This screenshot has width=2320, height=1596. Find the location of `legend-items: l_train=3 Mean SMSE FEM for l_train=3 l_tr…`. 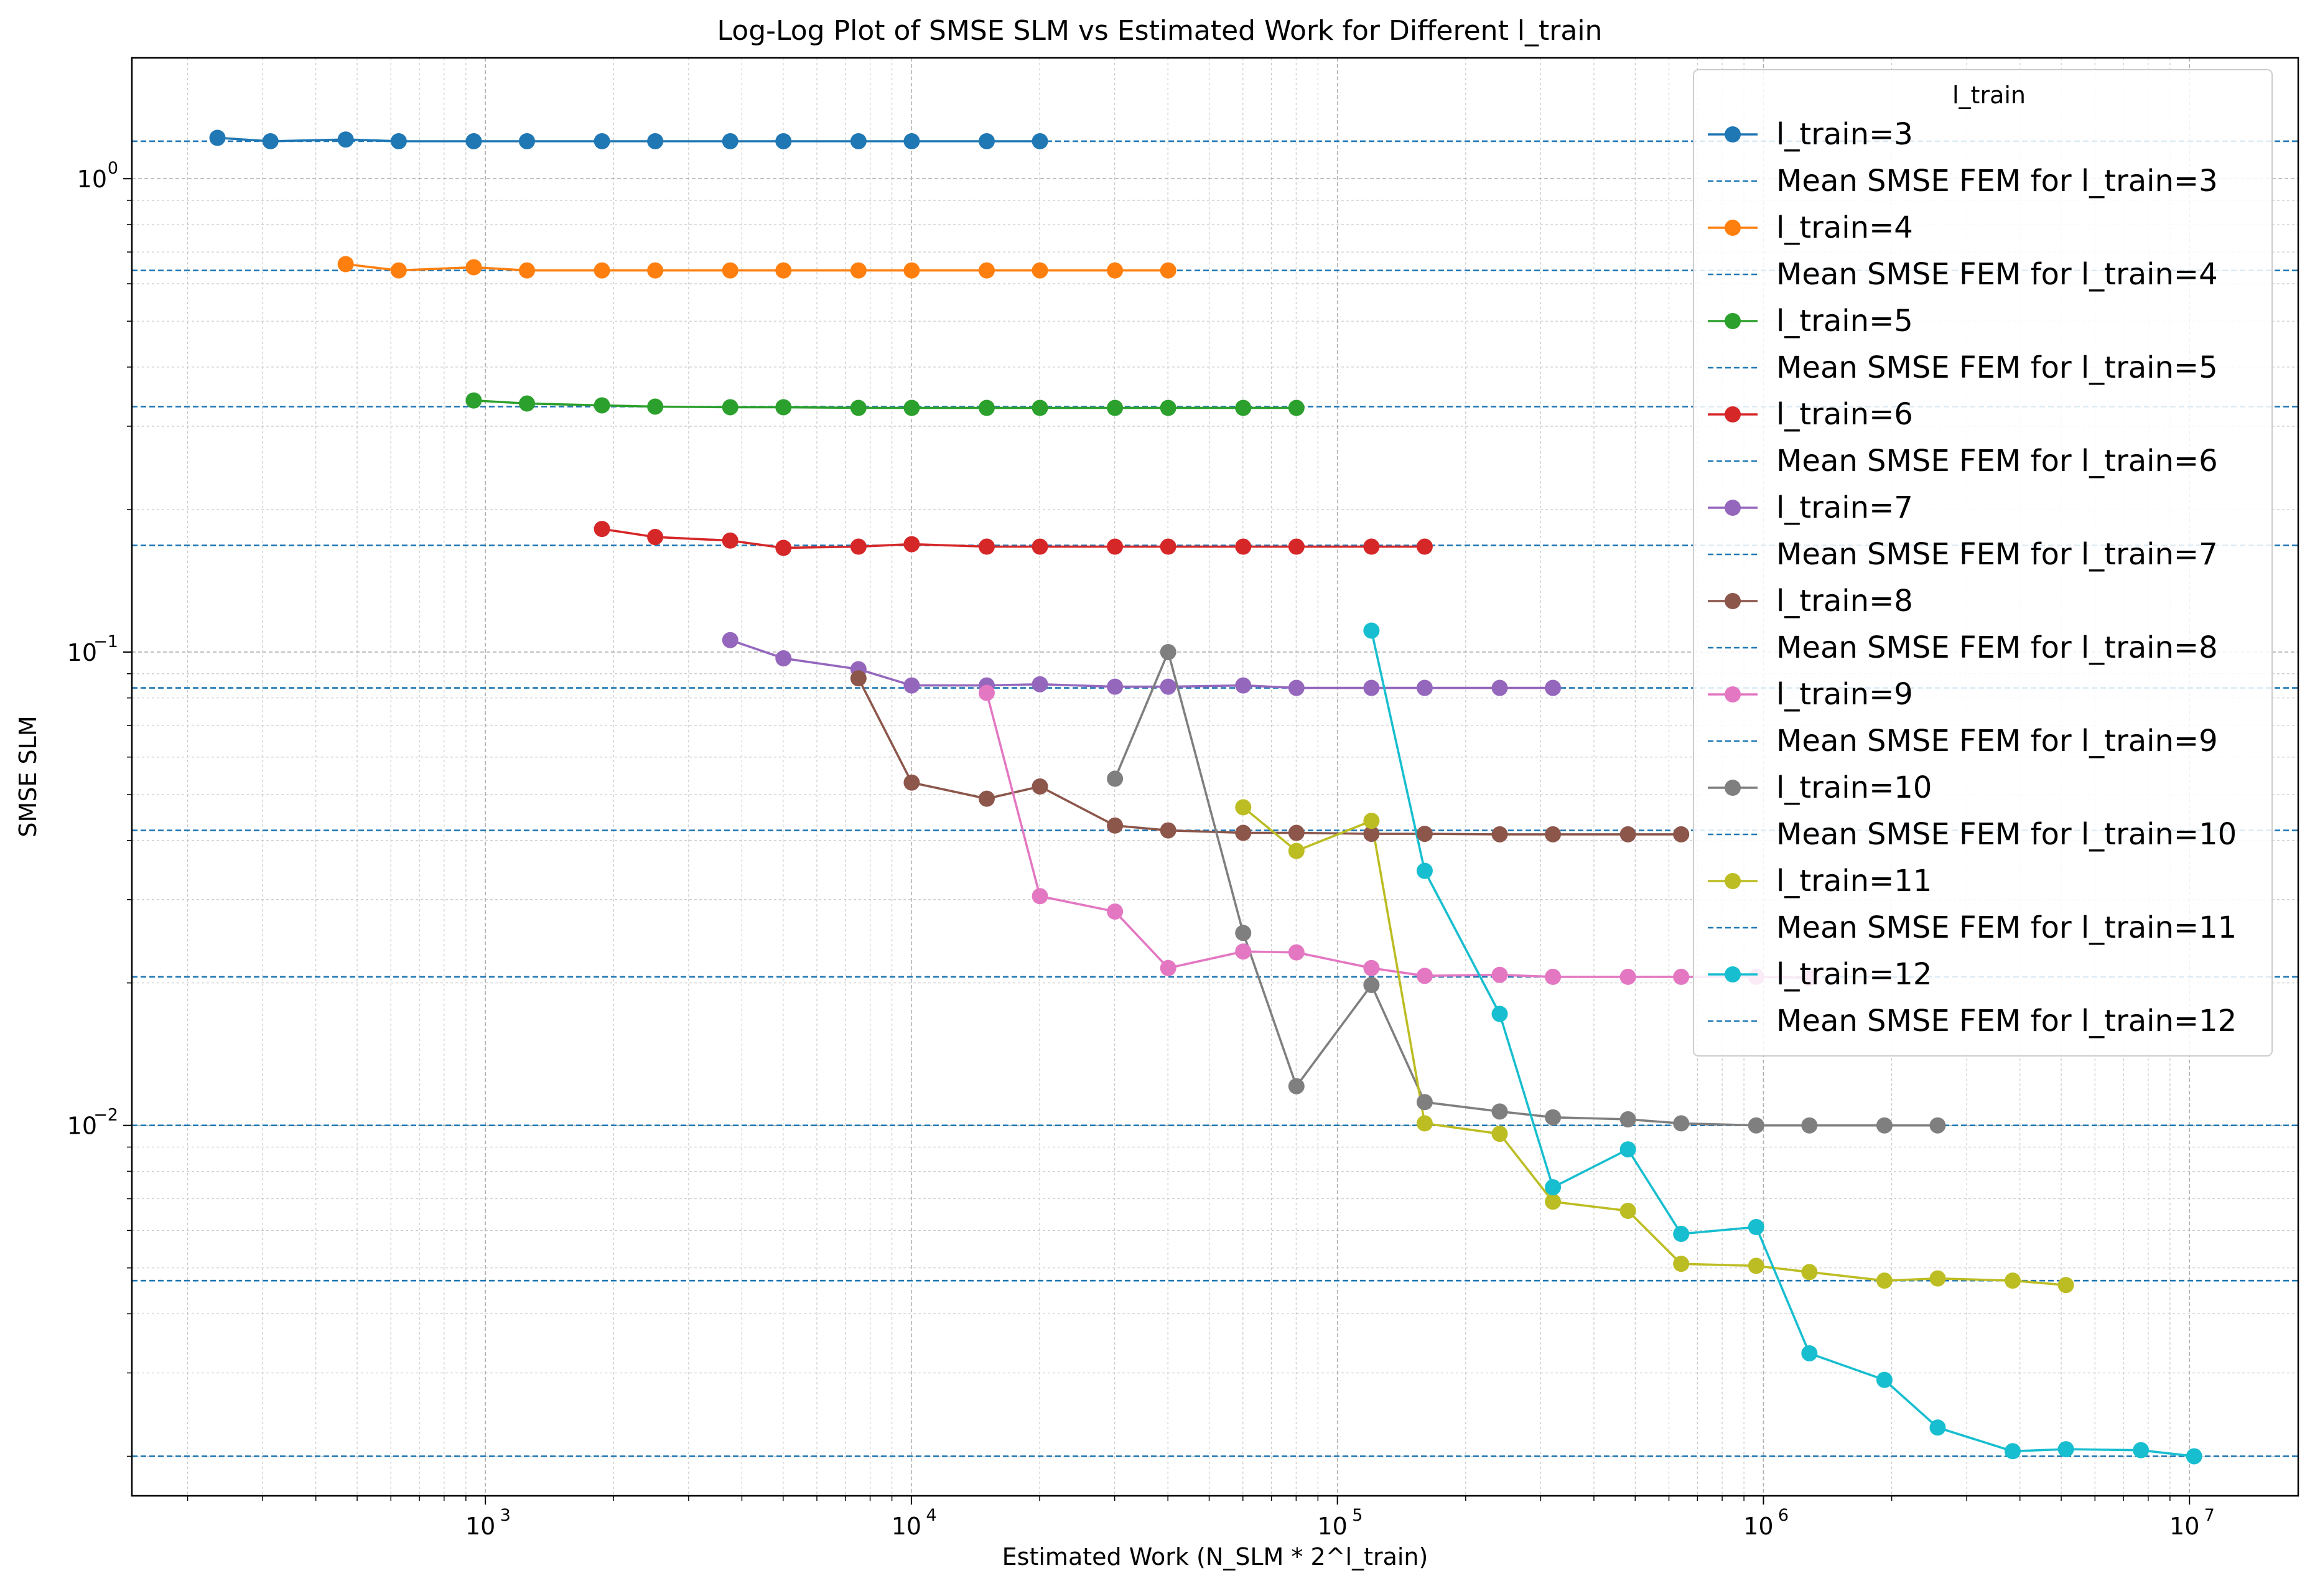

legend-items: l_train=3 Mean SMSE FEM for l_train=3 l_tr… is located at coordinates (1972, 577).